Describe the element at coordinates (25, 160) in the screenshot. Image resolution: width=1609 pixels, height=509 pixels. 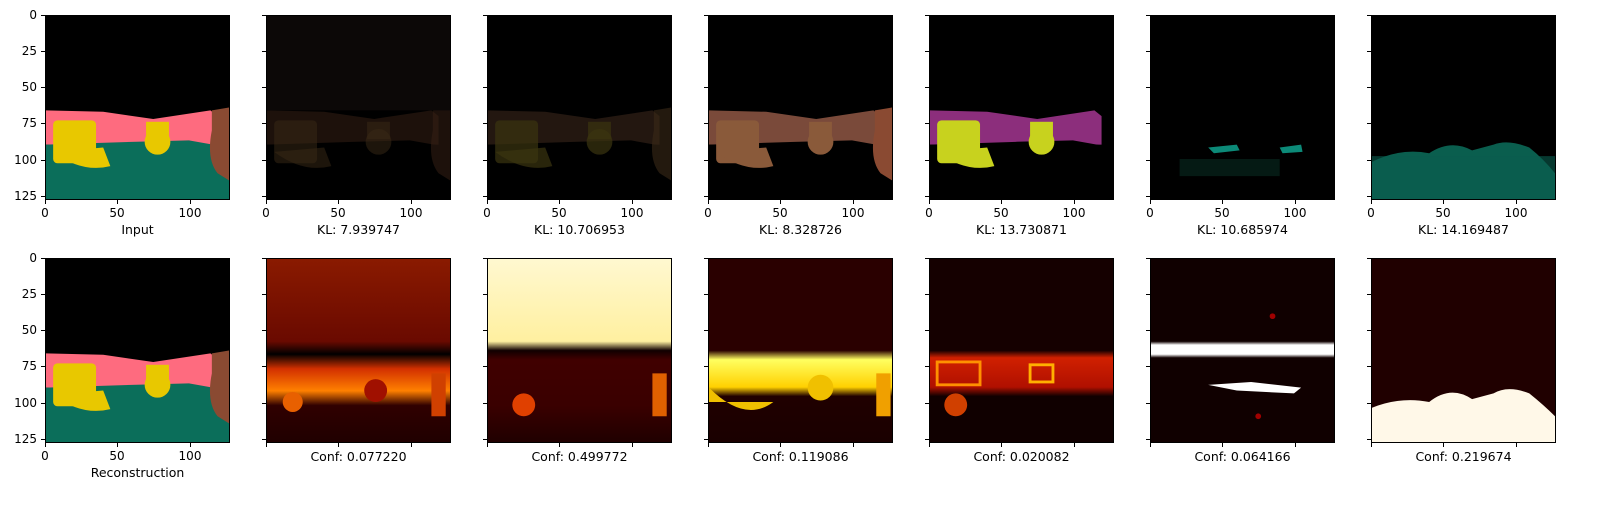
I see `y-tick-label: 100` at that location.